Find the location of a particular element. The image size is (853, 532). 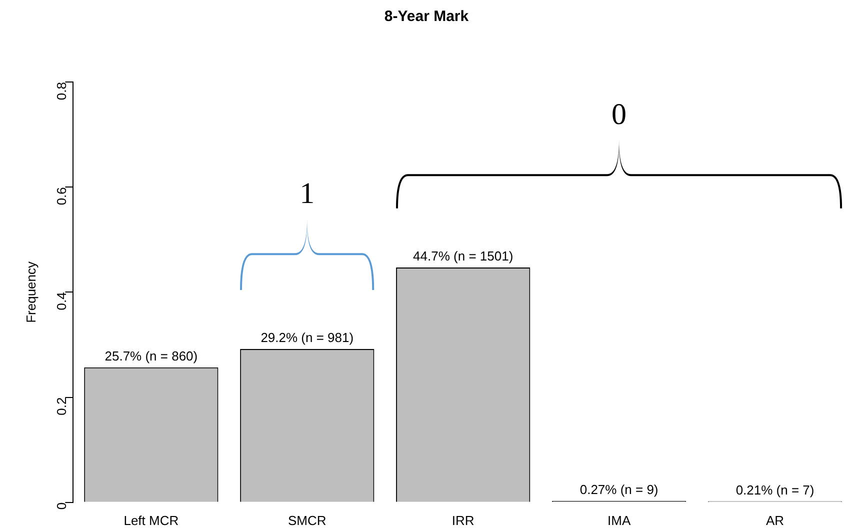

y-tick-label: 0.4 is located at coordinates (61, 301).